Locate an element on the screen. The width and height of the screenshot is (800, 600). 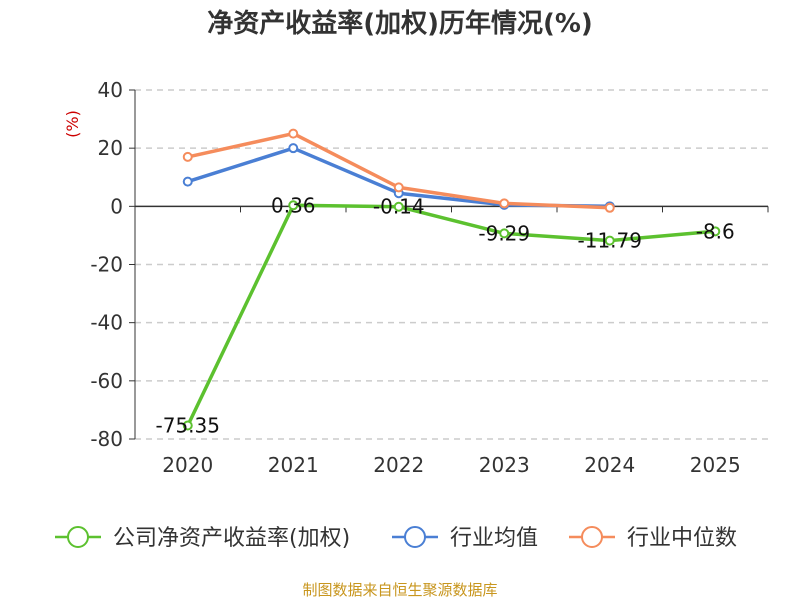
data-label: -11.79 is located at coordinates (610, 241).